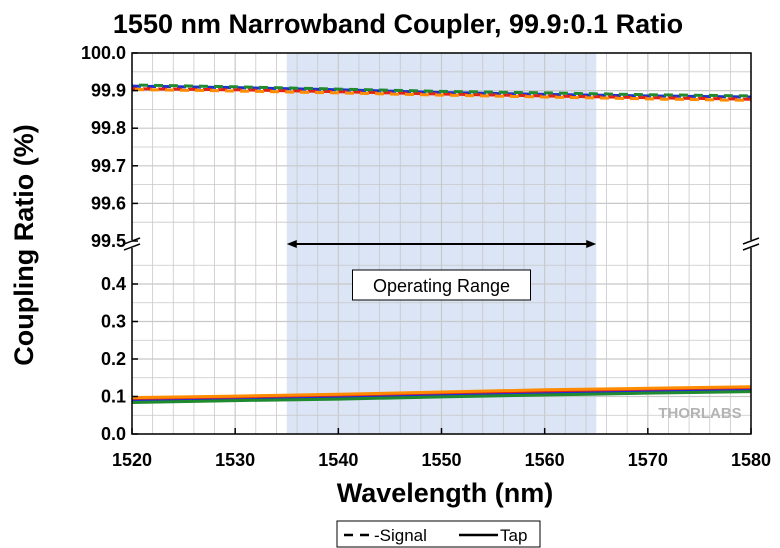 The width and height of the screenshot is (780, 548). What do you see at coordinates (108, 91) in the screenshot?
I see `y-tick-label: 99.9` at bounding box center [108, 91].